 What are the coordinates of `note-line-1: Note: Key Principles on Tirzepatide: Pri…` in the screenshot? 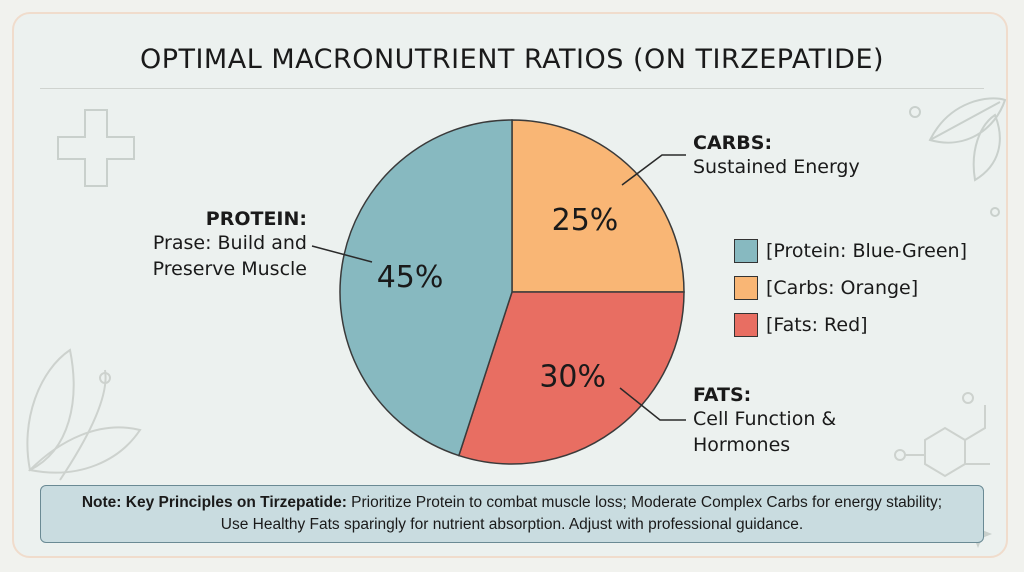 It's located at (512, 503).